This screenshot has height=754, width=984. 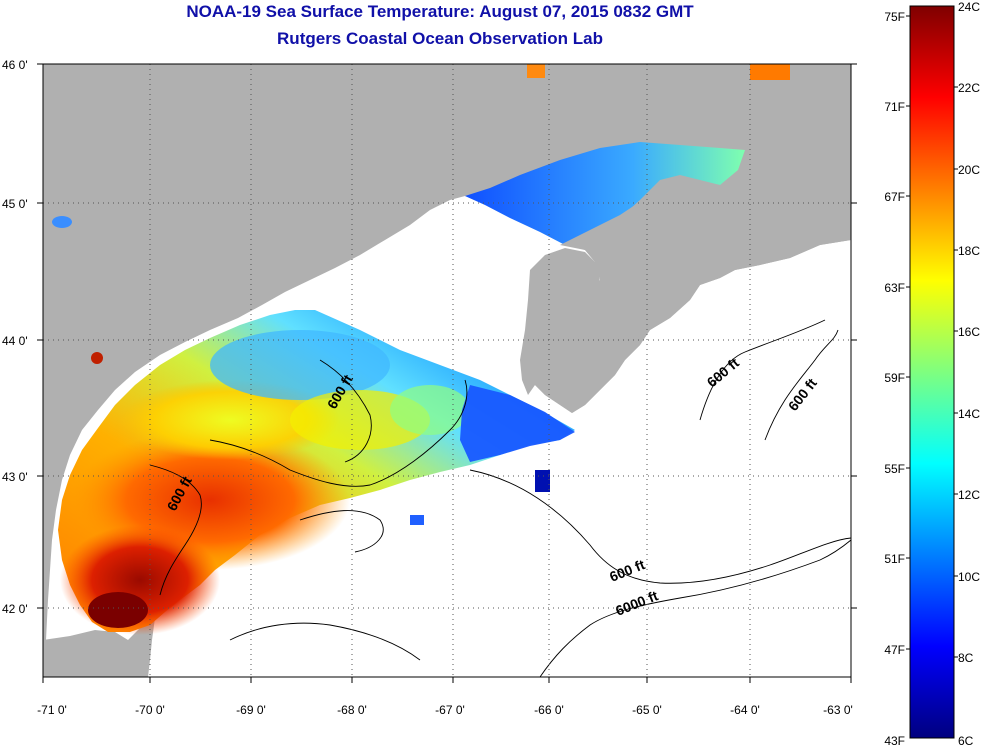 What do you see at coordinates (894, 17) in the screenshot?
I see `f-label-0: 75F` at bounding box center [894, 17].